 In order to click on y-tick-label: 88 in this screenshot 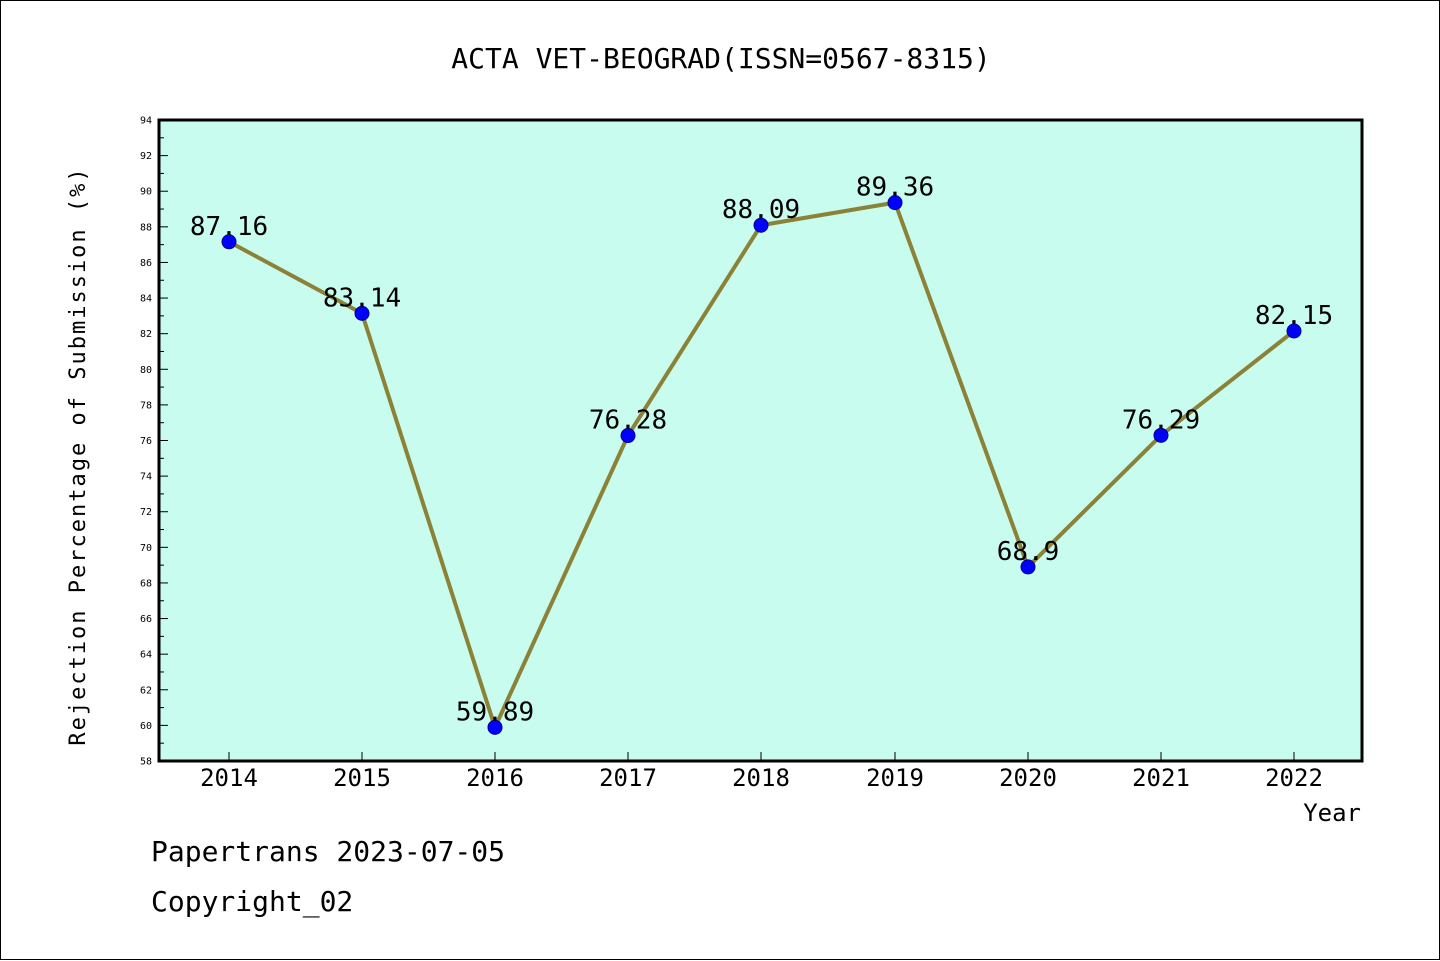, I will do `click(146, 227)`.